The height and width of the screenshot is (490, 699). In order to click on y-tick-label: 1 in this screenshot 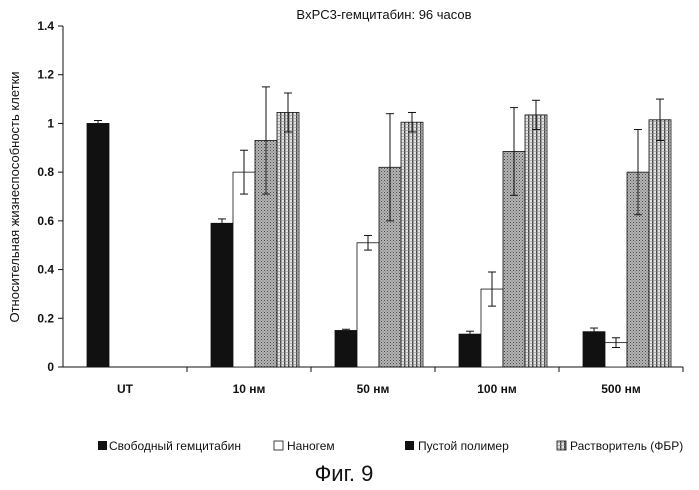, I will do `click(50, 123)`.